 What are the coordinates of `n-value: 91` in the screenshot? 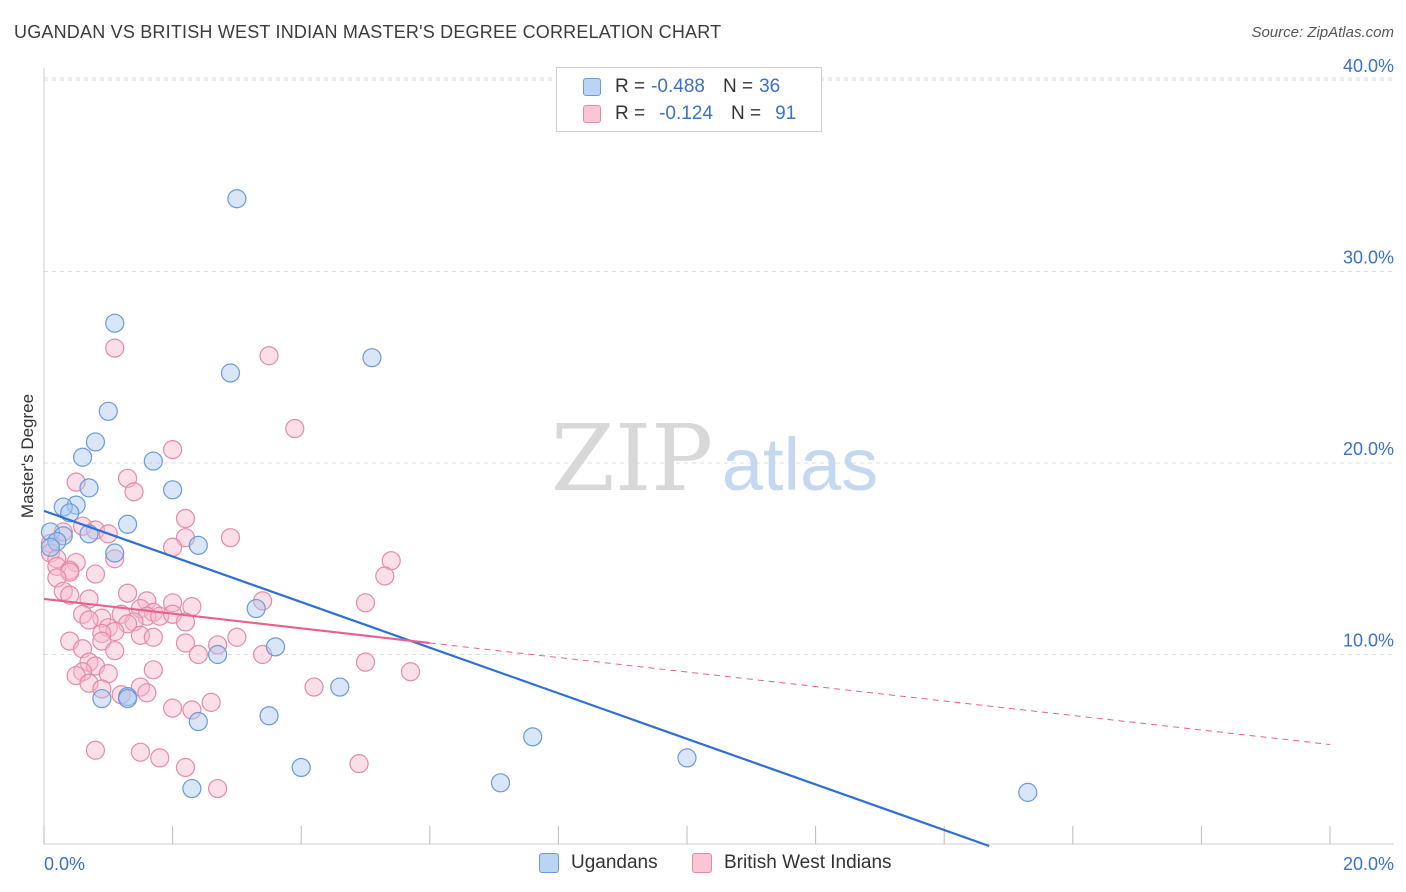 It's located at (786, 113).